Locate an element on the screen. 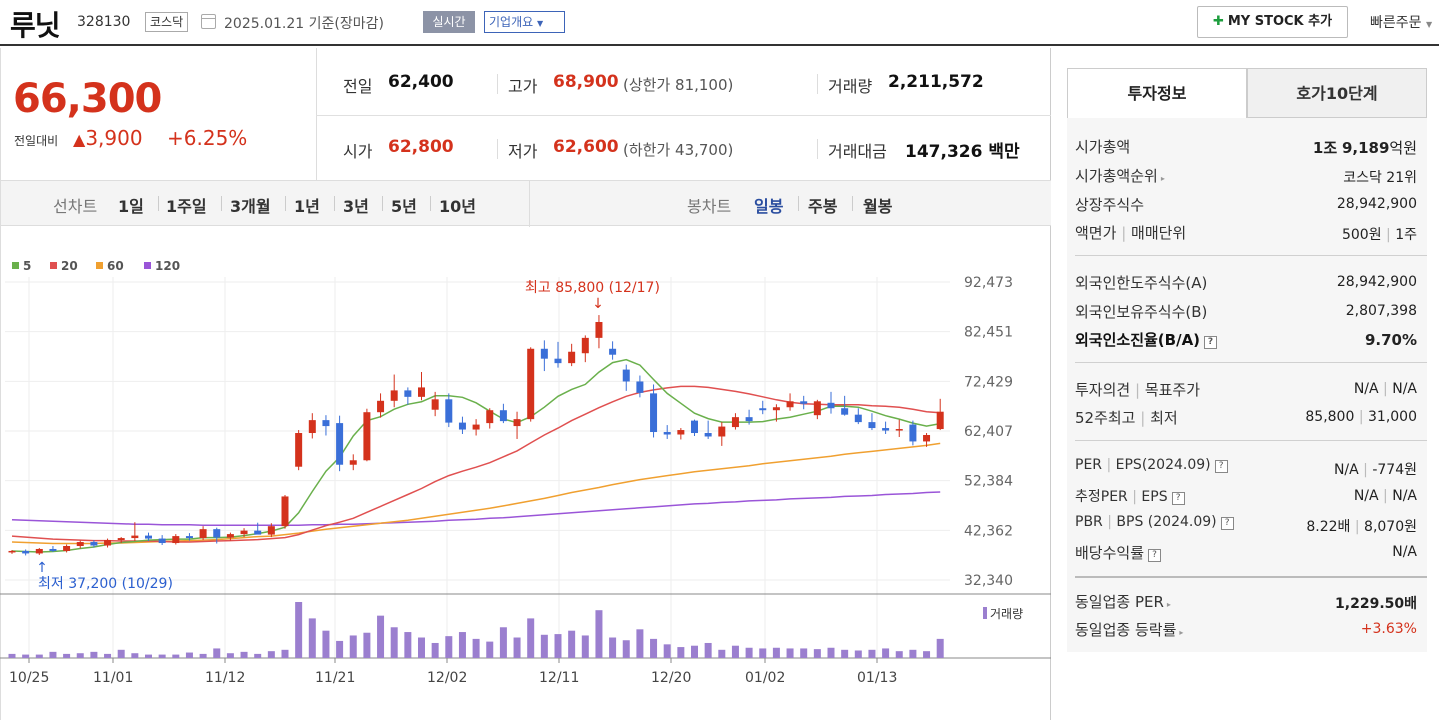  candle-weekly: 주봉 is located at coordinates (823, 206).